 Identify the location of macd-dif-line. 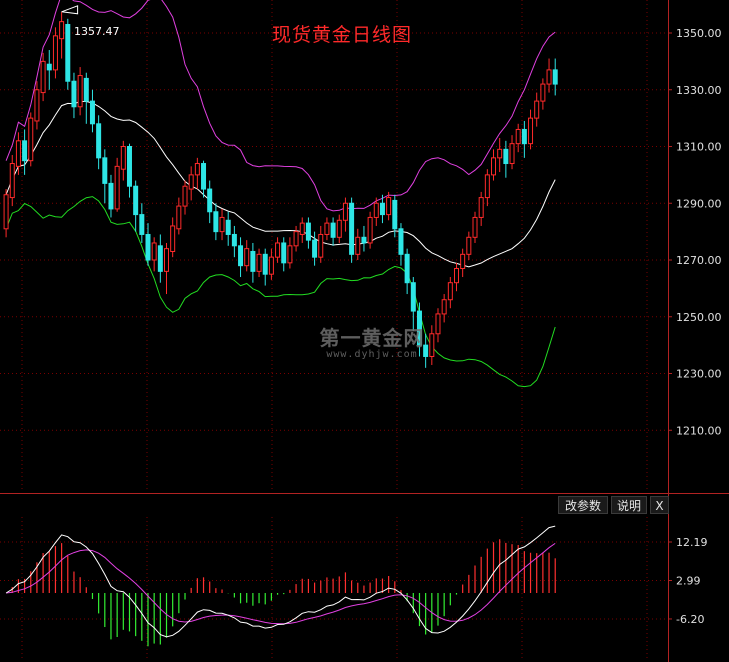
(280, 581).